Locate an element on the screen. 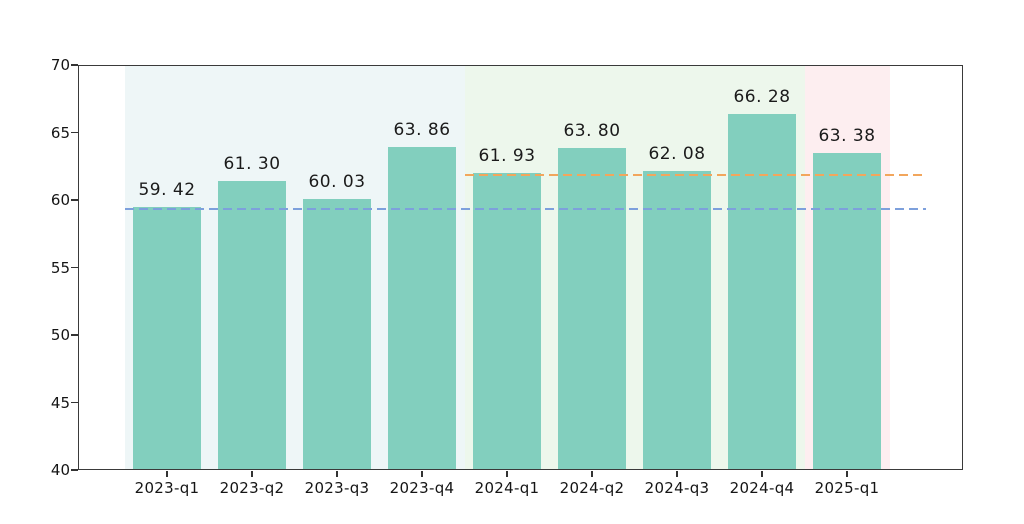 The width and height of the screenshot is (1024, 524). x-tick-label-2024-q3: 2024-q3 is located at coordinates (677, 488).